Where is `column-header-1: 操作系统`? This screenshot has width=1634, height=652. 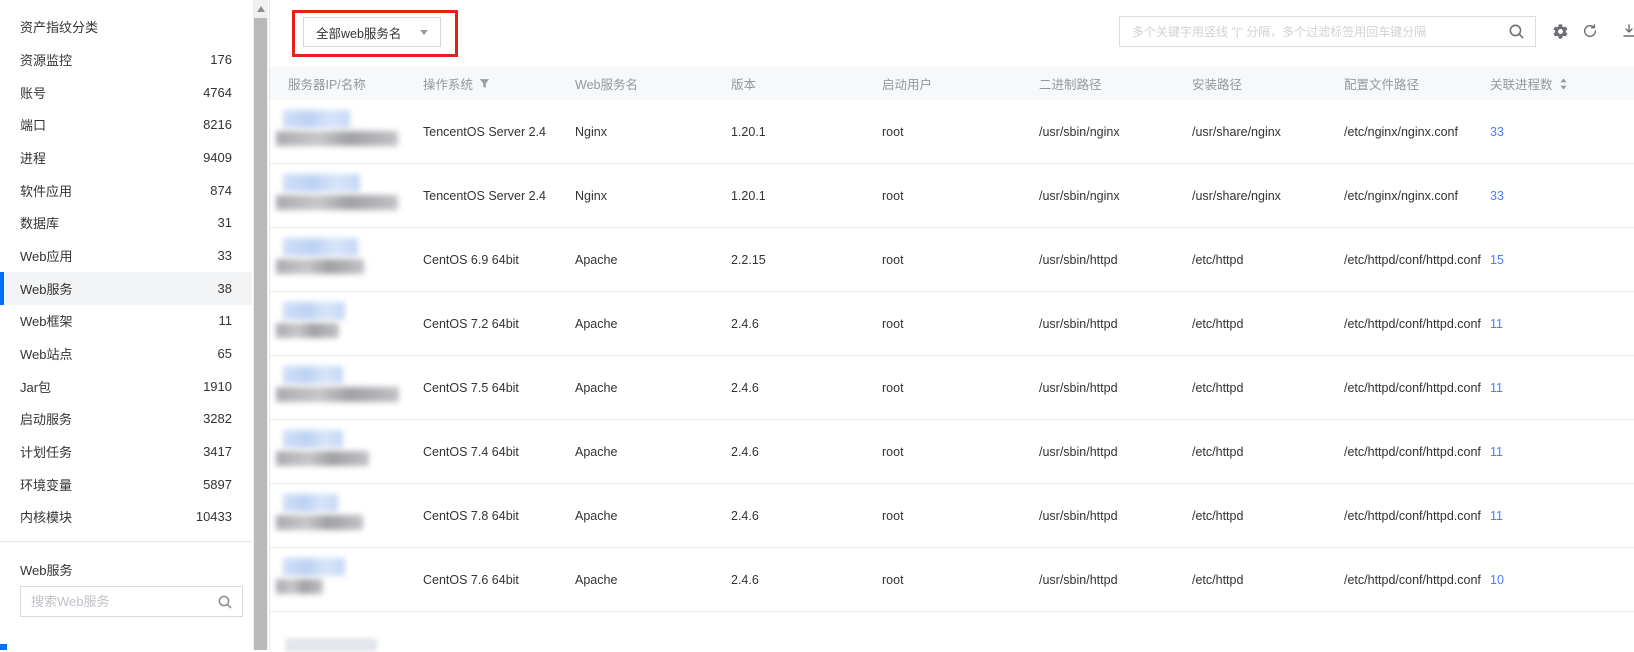
column-header-1: 操作系统 is located at coordinates (499, 83).